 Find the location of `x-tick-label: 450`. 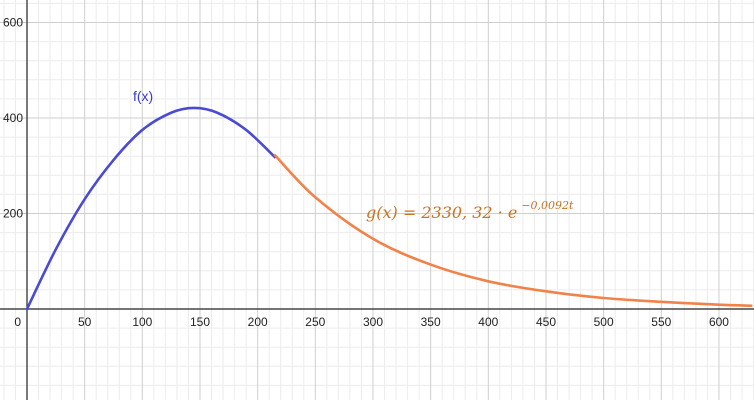

x-tick-label: 450 is located at coordinates (546, 322).